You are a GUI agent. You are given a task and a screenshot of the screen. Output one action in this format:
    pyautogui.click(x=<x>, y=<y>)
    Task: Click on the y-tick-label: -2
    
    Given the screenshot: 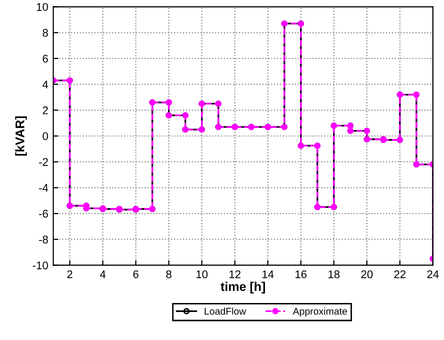 What is the action you would take?
    pyautogui.click(x=43, y=162)
    